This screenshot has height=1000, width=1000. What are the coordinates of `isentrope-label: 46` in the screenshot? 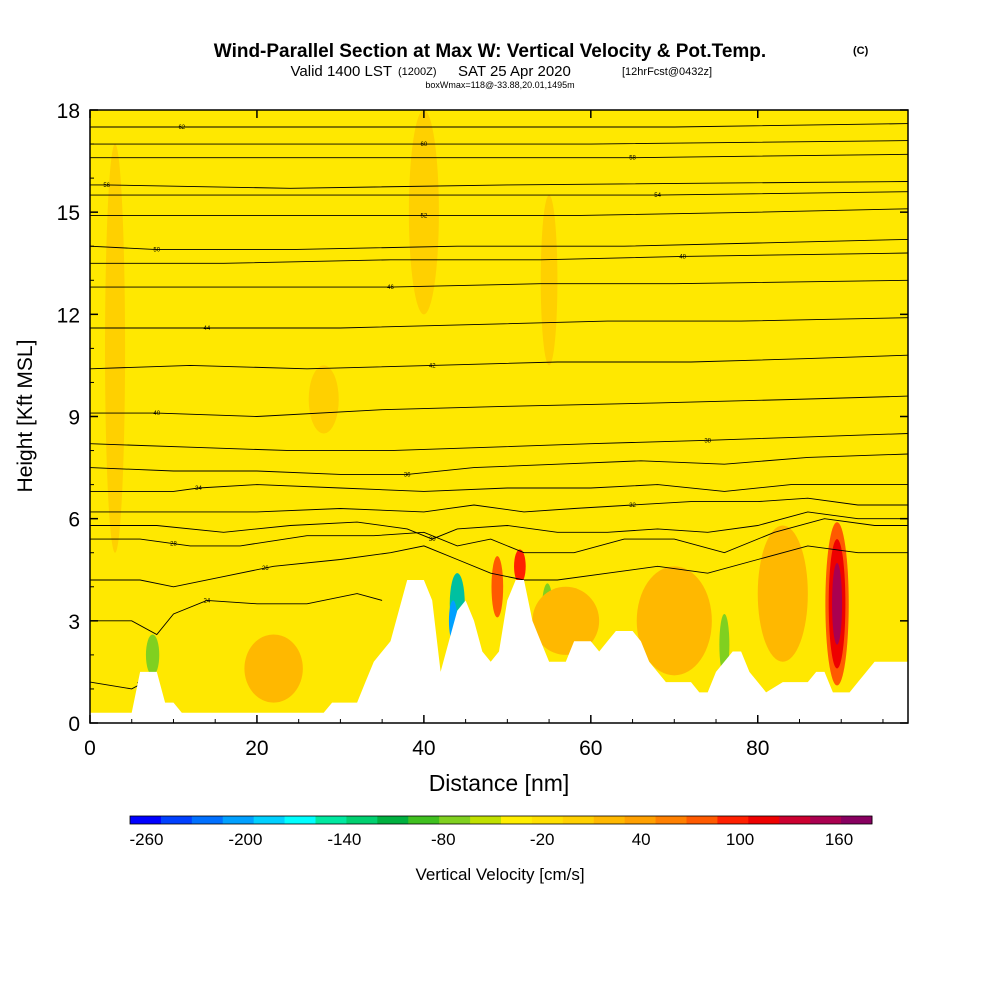 It's located at (390, 288).